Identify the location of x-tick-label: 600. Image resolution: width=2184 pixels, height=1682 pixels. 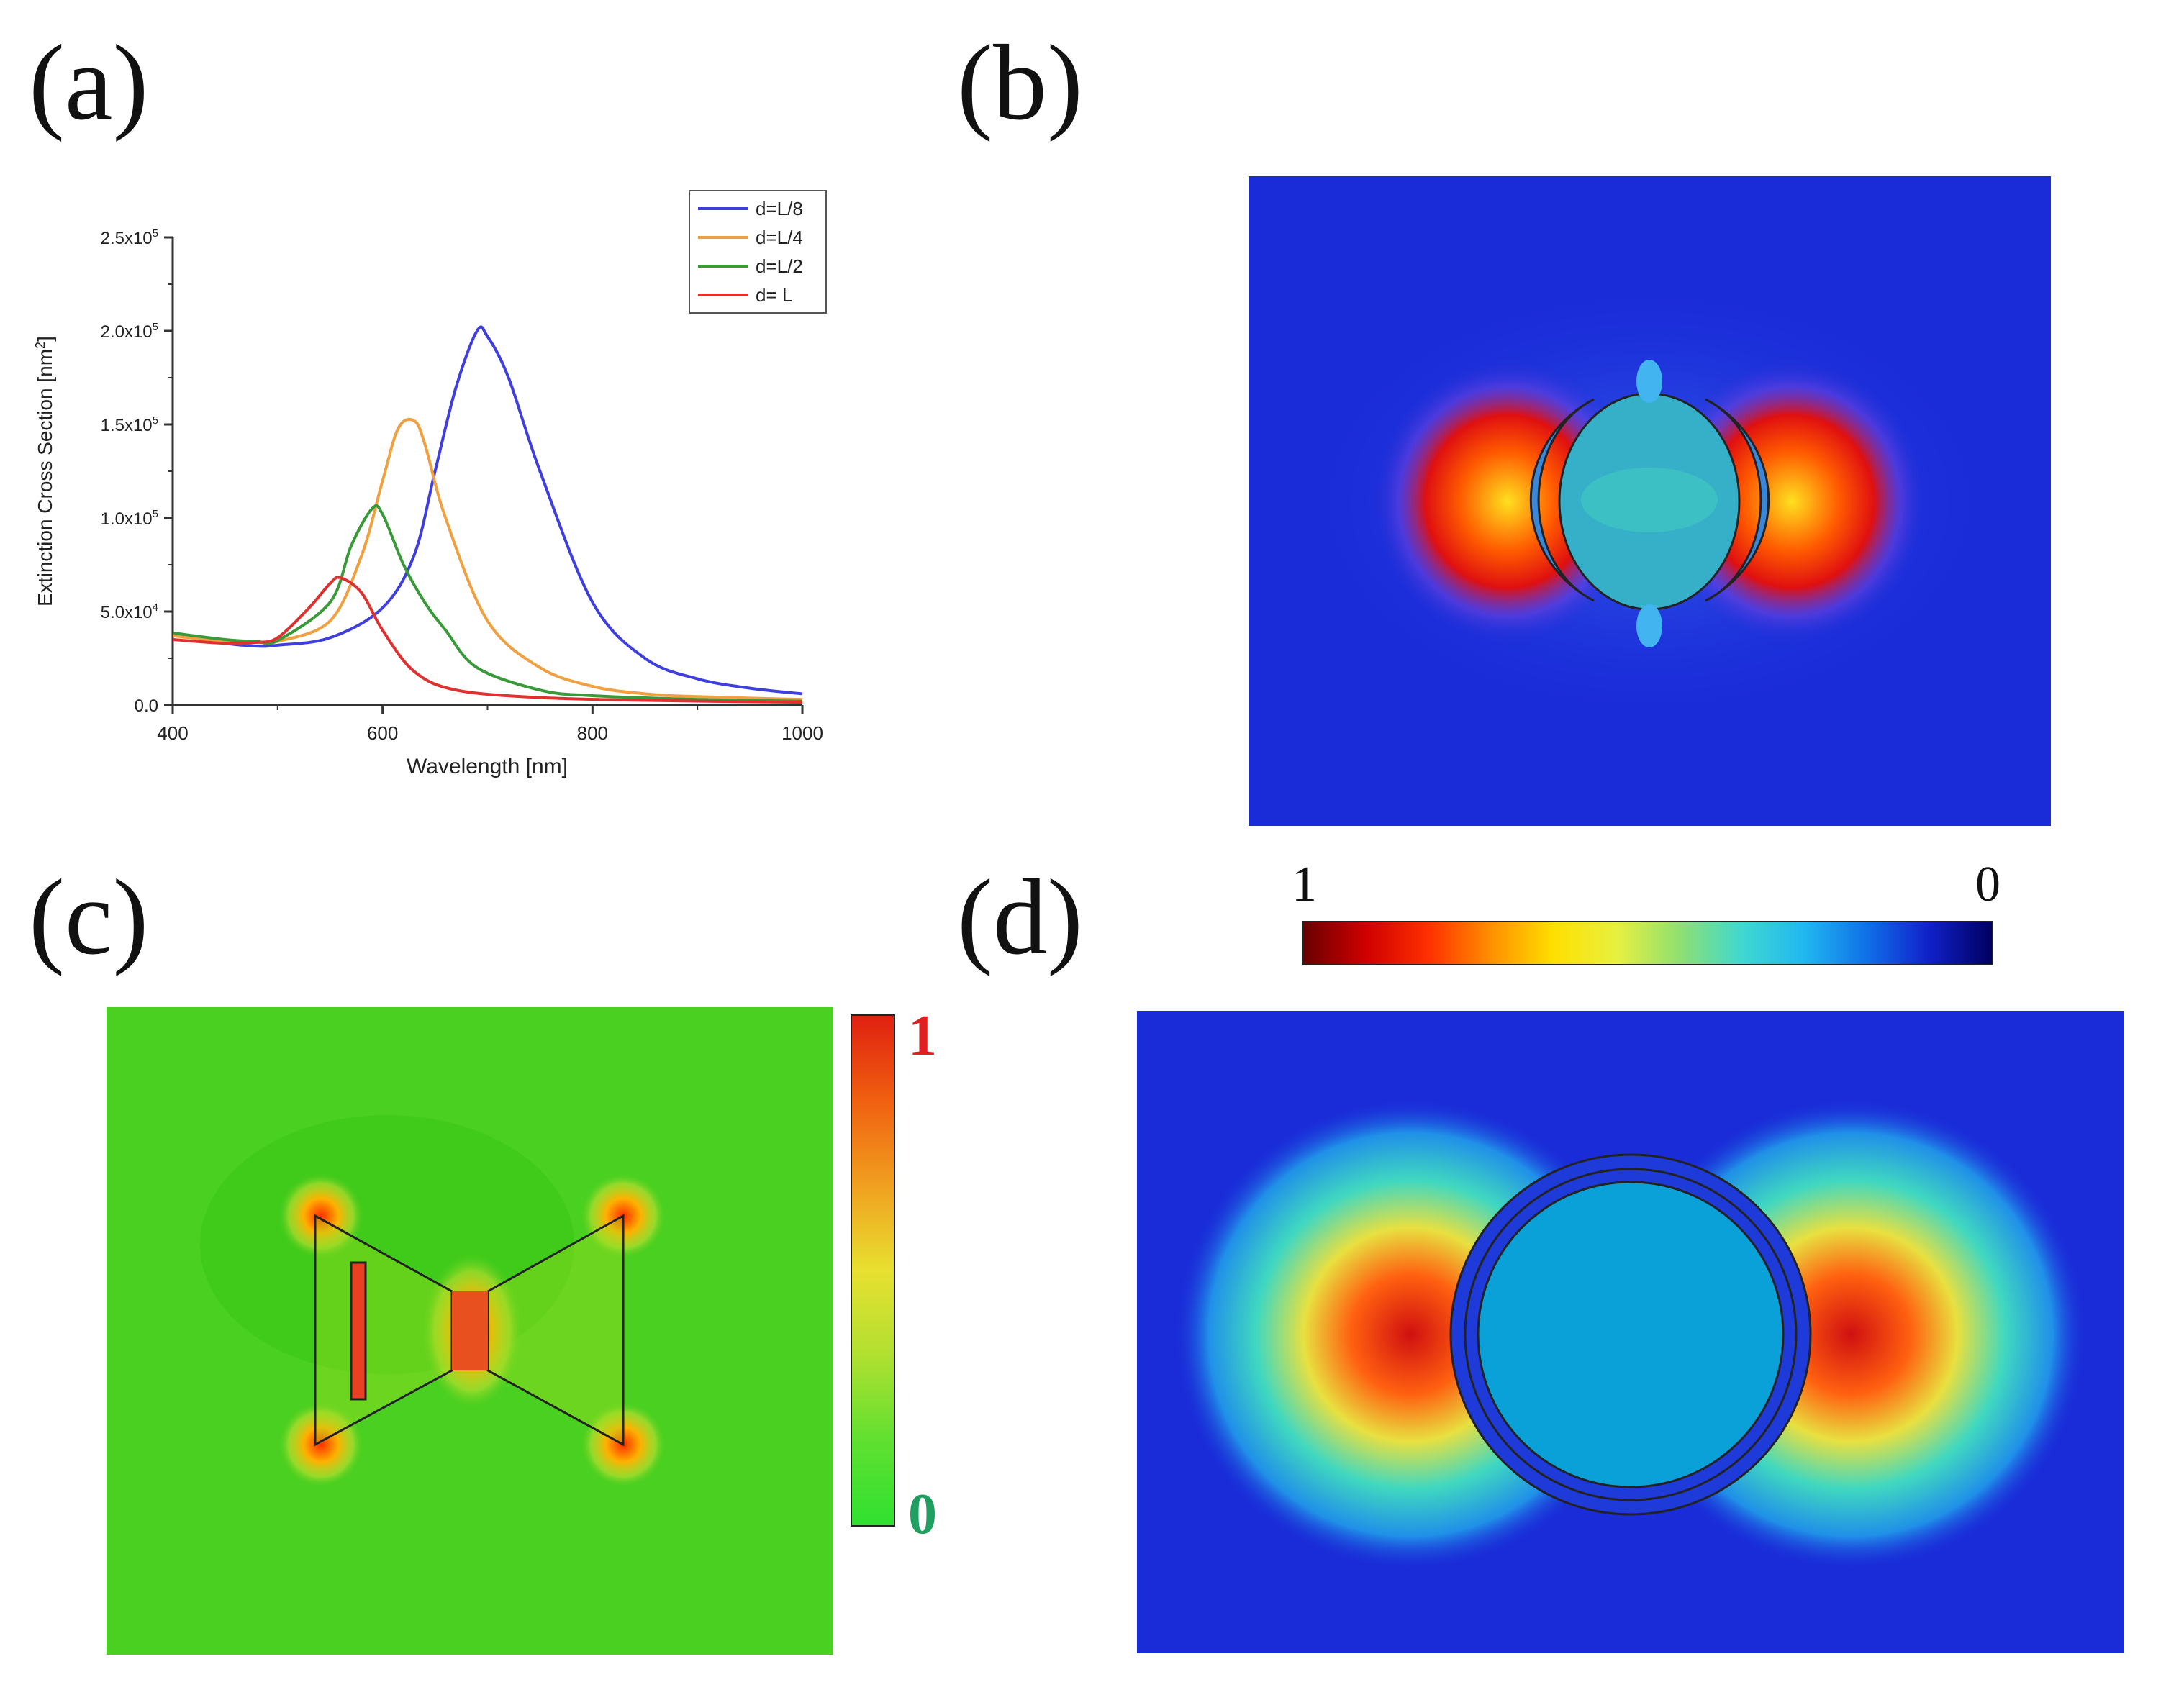
(382, 733).